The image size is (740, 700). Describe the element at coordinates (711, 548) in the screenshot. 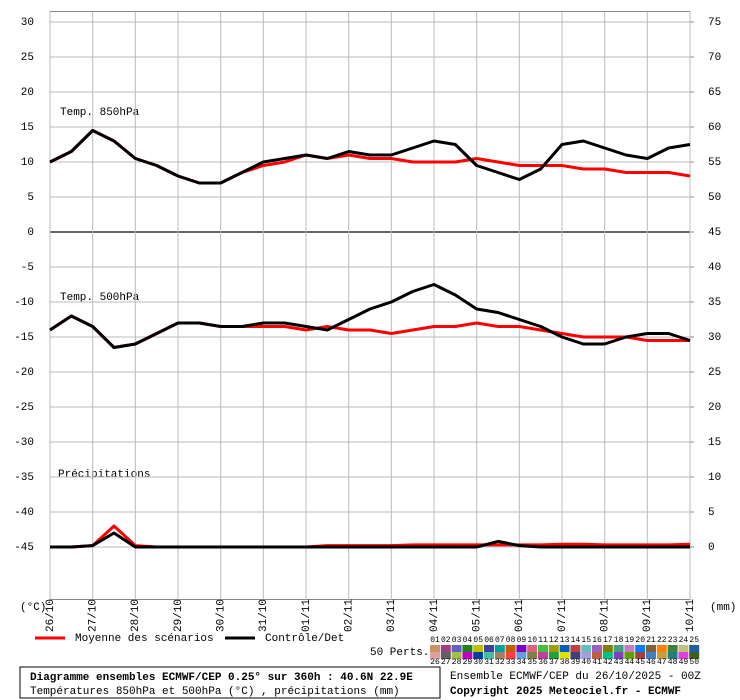

I see `y2-tick-label: 0` at that location.